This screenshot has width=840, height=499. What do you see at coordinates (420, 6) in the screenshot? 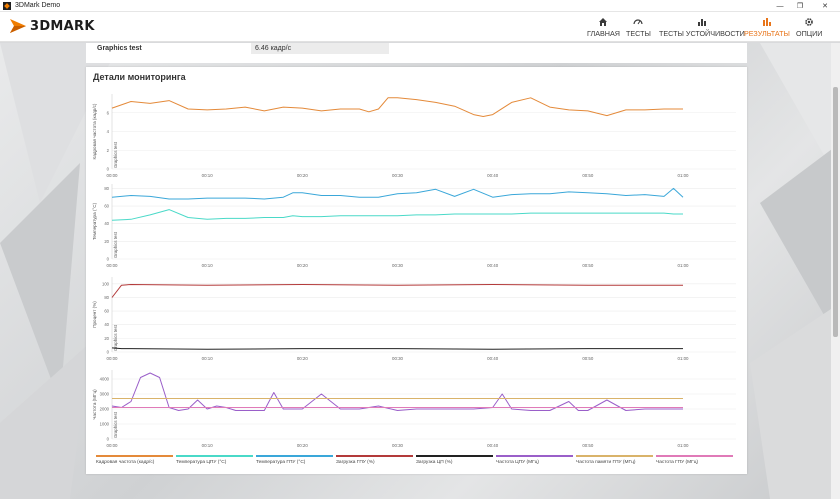
I see `window-titlebar: 3DMark Demo — ❐ ✕` at bounding box center [420, 6].